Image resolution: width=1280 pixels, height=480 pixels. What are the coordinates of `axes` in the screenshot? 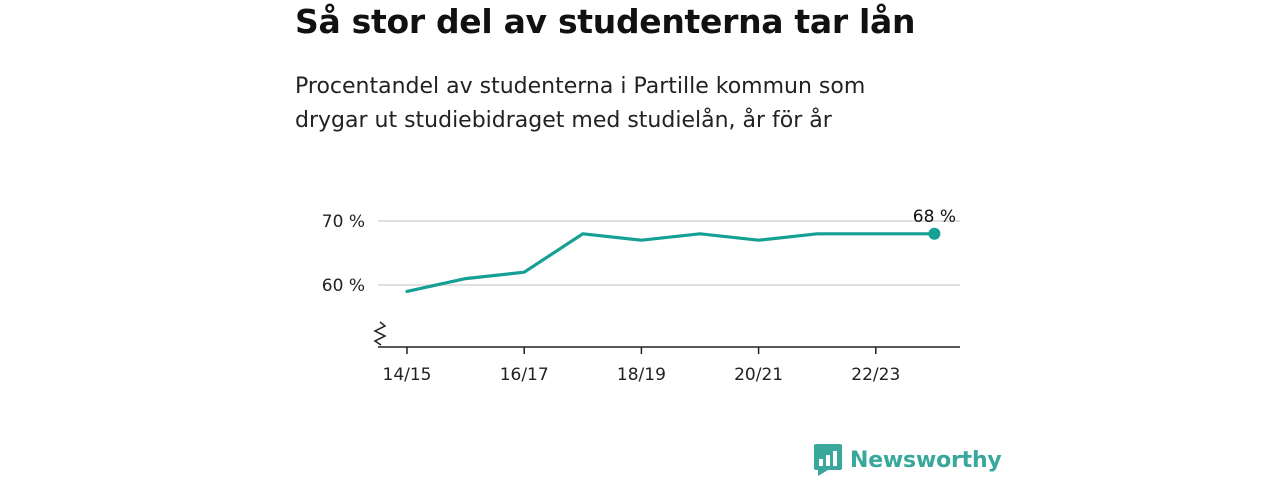 It's located at (666, 337).